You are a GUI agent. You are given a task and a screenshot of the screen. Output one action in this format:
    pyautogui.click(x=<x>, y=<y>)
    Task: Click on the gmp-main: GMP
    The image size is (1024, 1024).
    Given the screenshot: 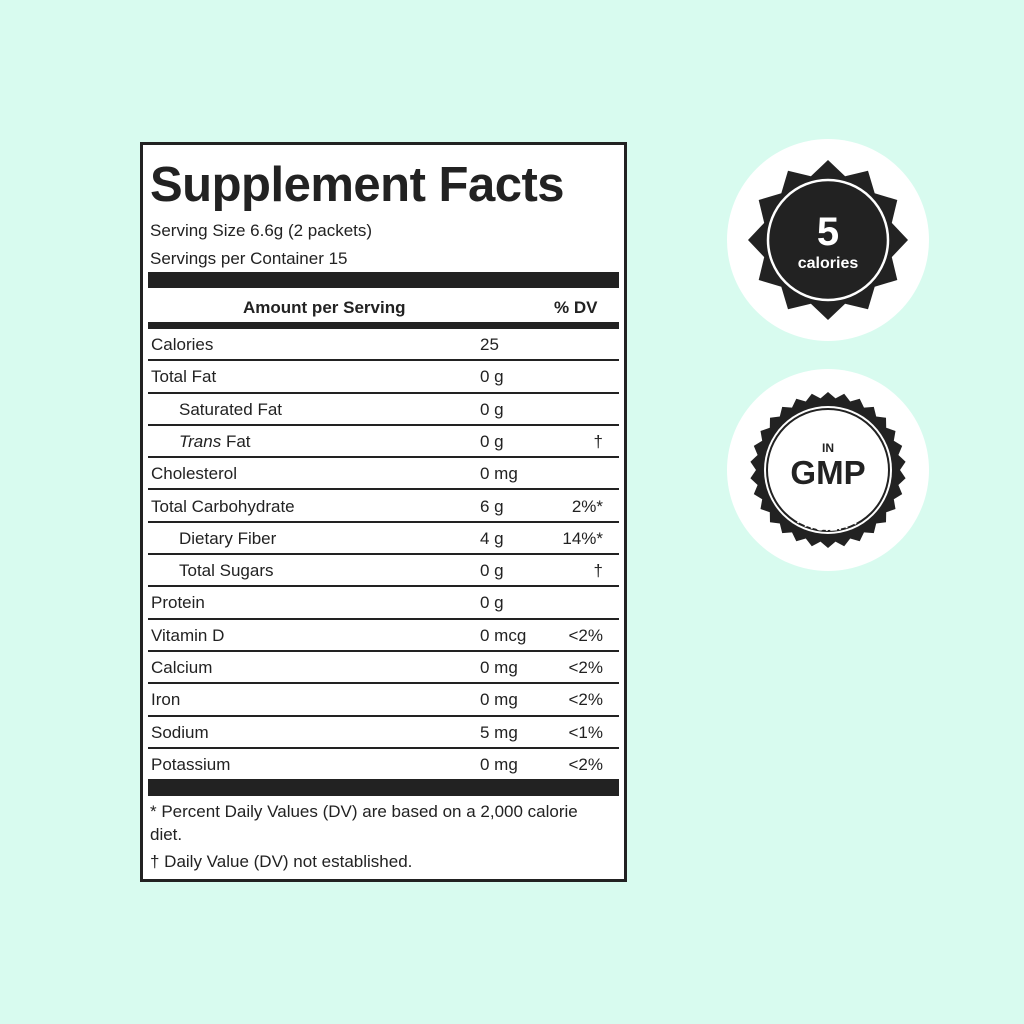 What is the action you would take?
    pyautogui.click(x=827, y=472)
    